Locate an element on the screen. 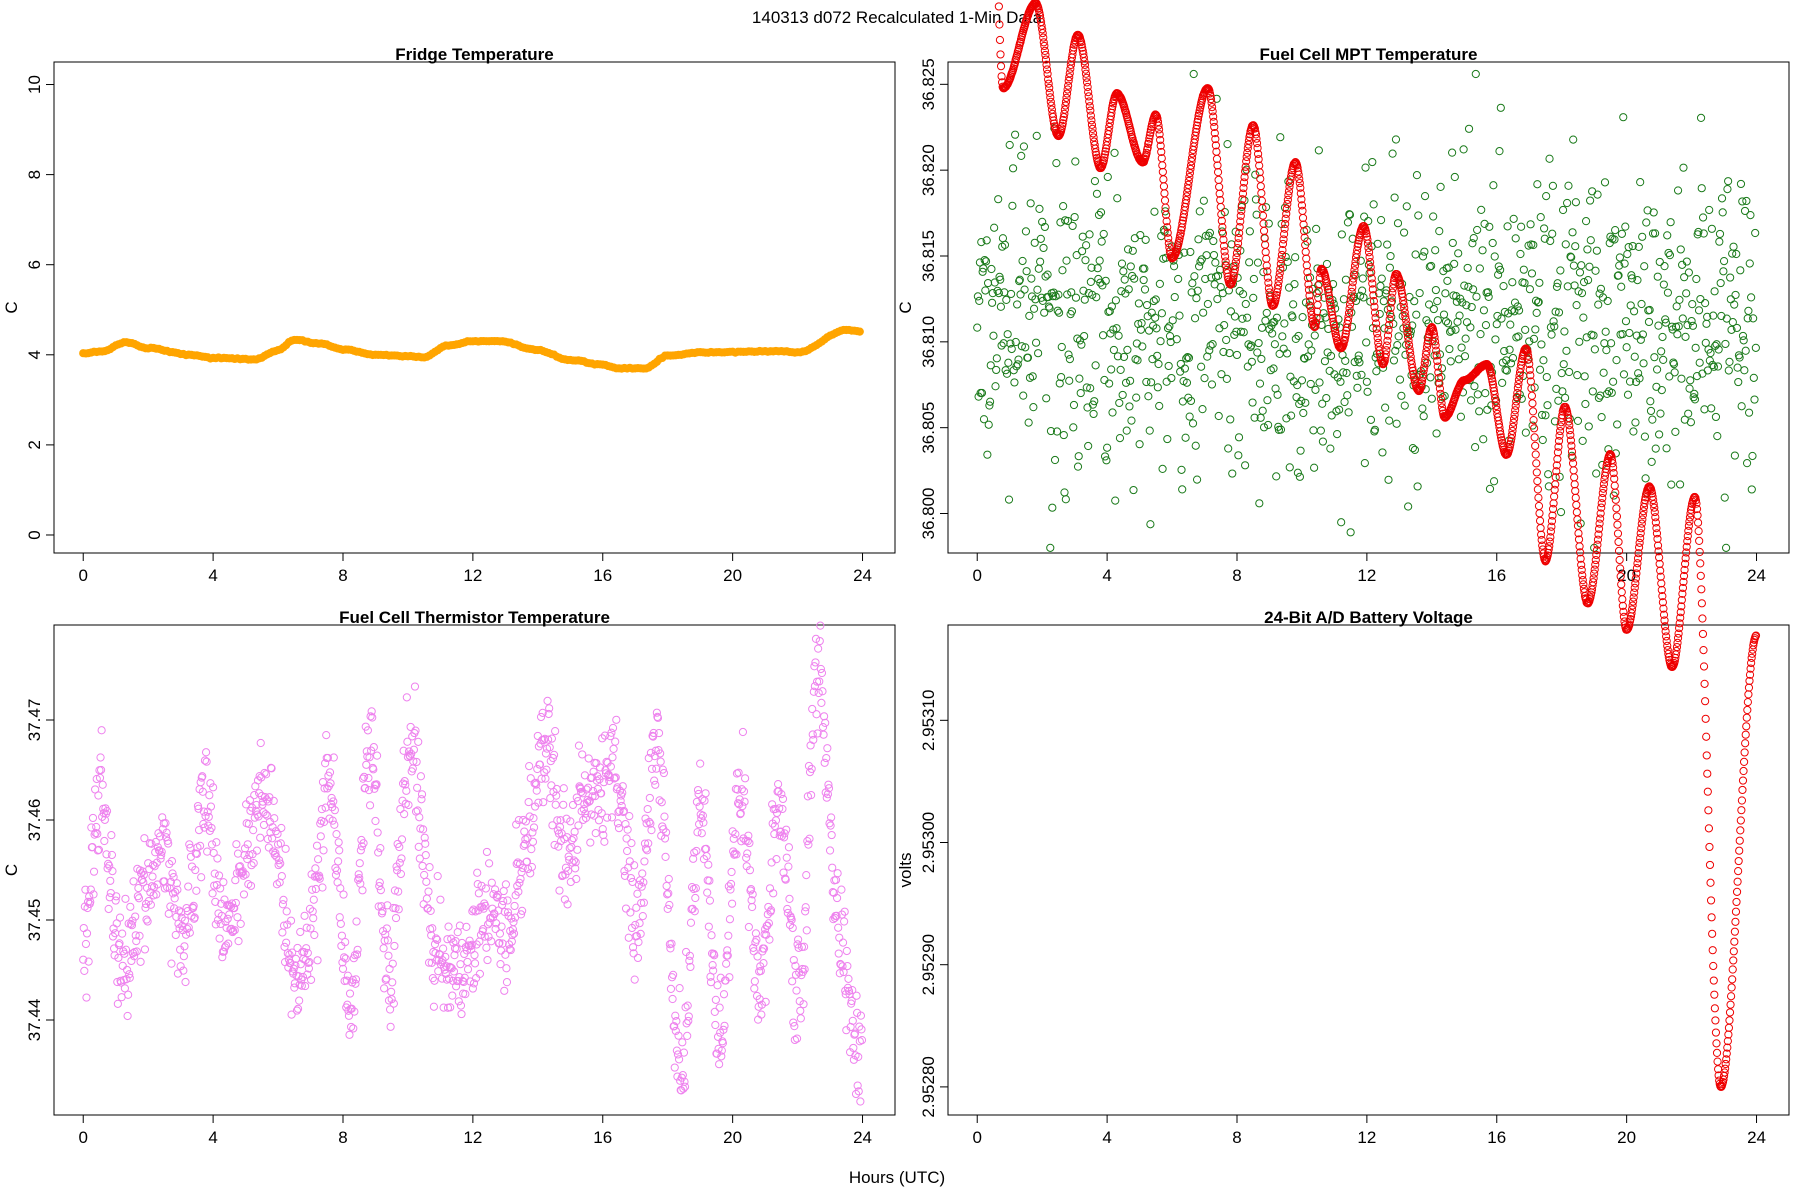  x-tick-label: 20 is located at coordinates (732, 575).